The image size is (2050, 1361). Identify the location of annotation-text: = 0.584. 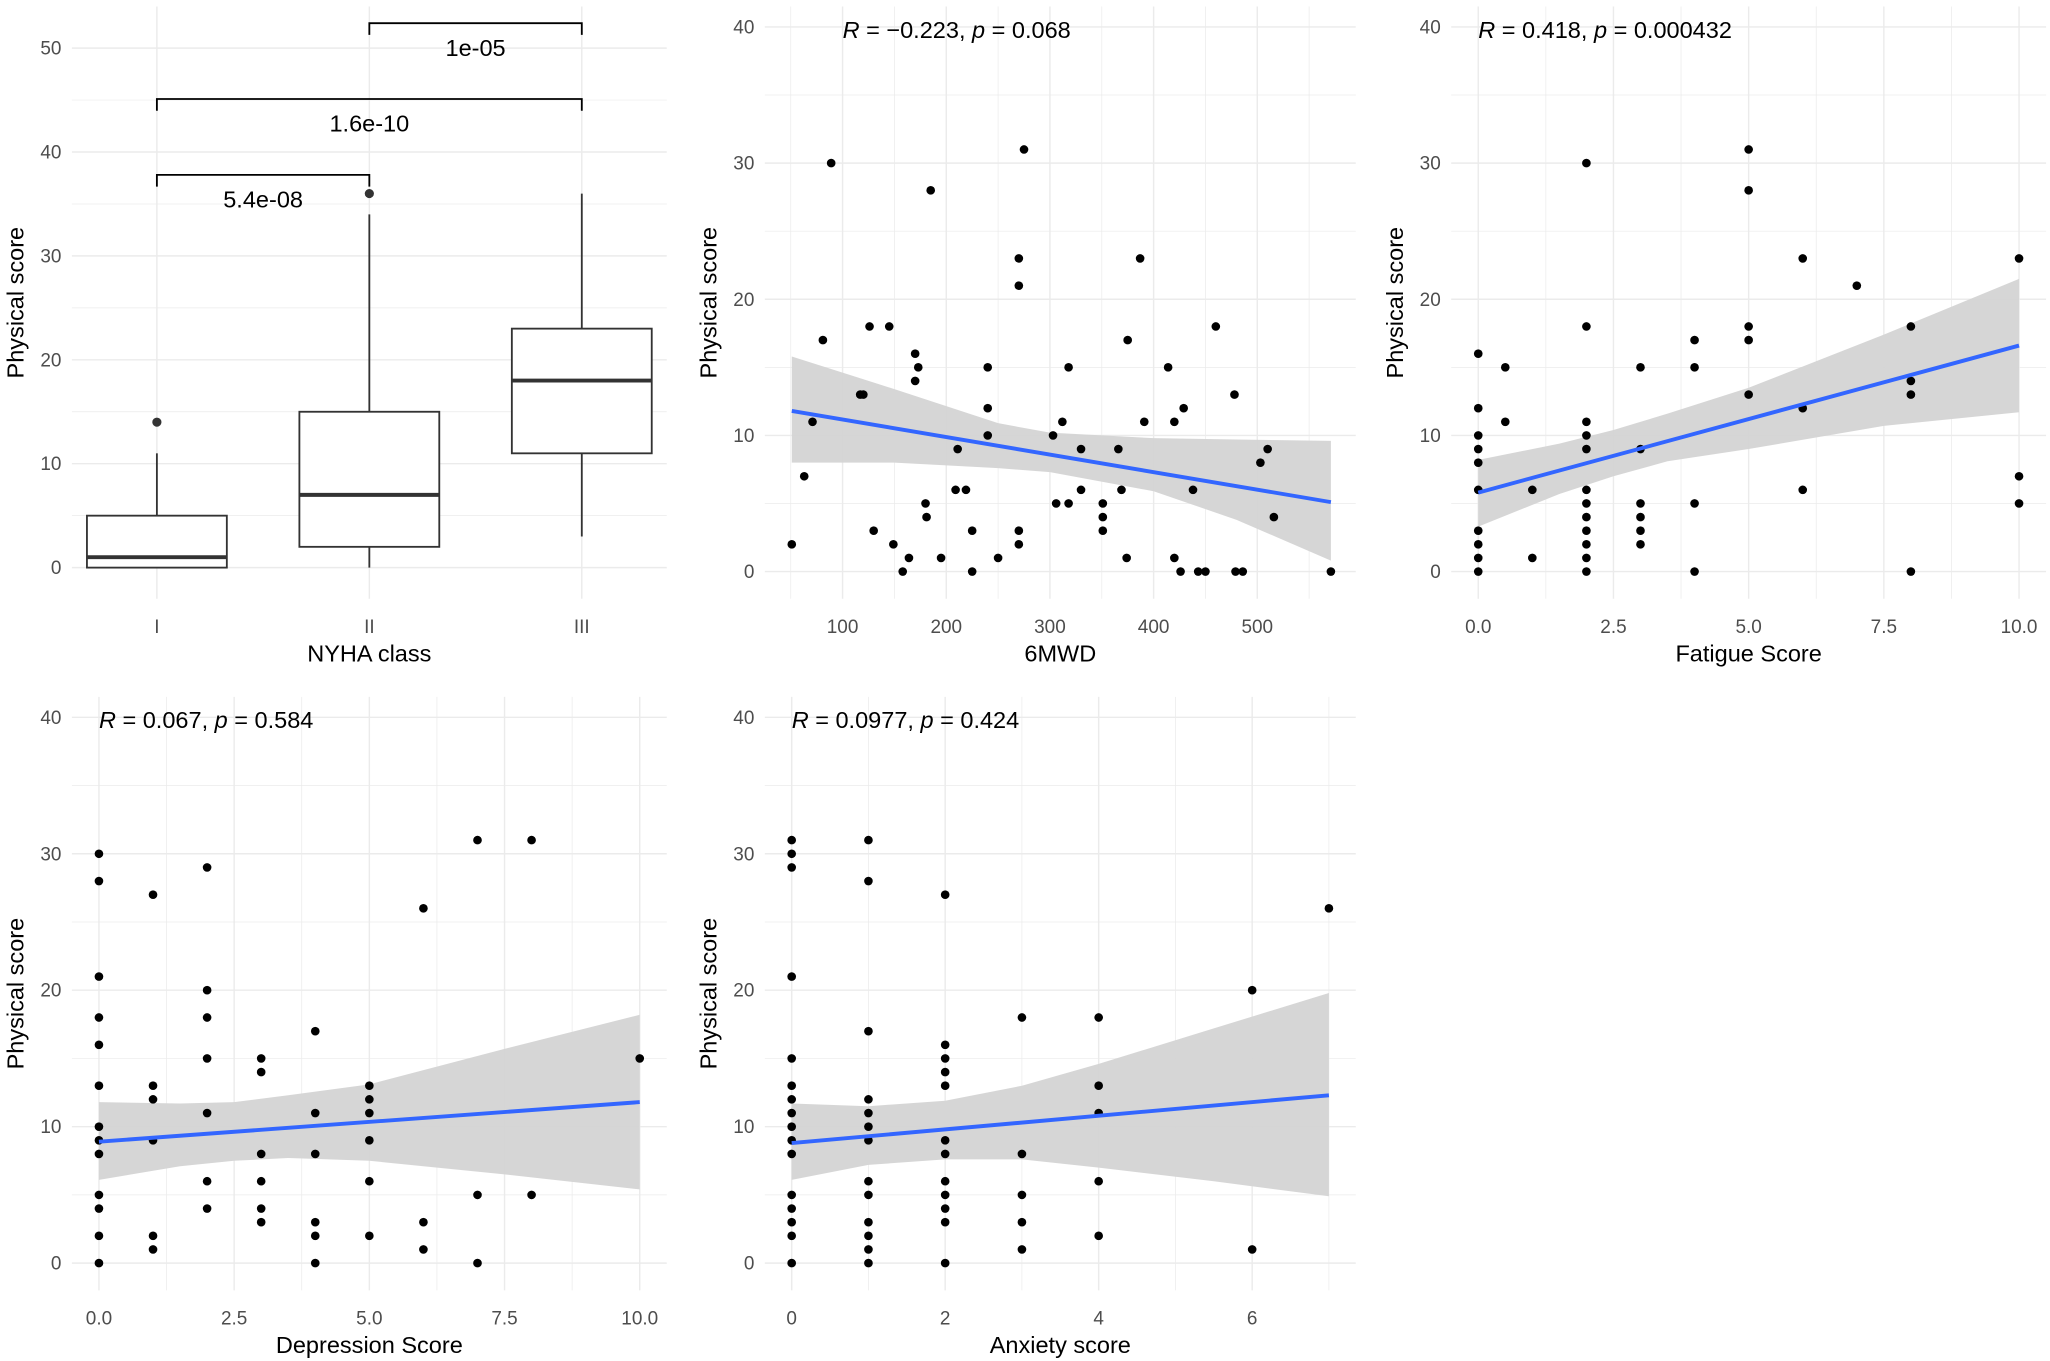
(271, 720).